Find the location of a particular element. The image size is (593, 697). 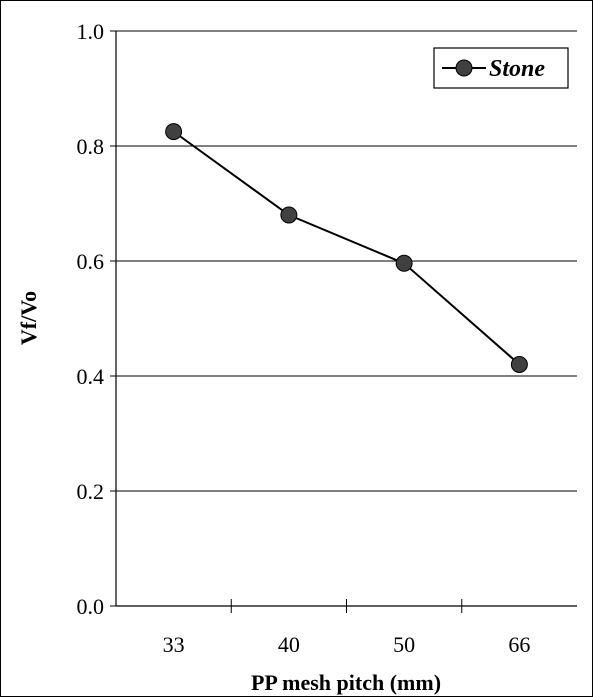

legend: Stone is located at coordinates (501, 68).